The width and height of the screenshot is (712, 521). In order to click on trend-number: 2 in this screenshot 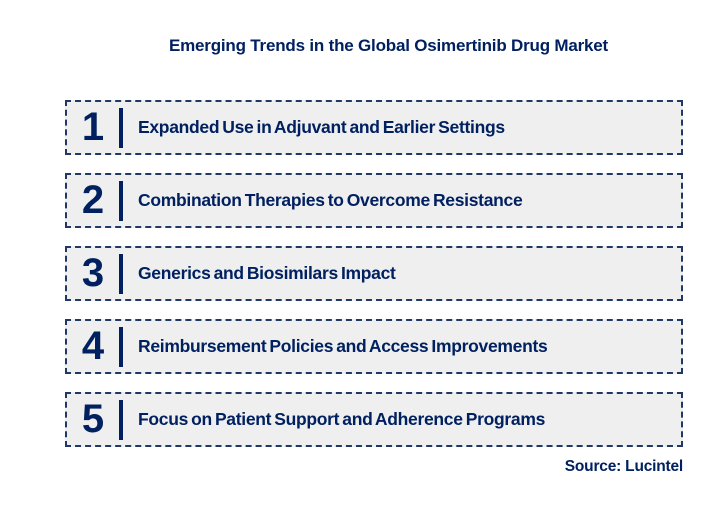, I will do `click(93, 199)`.